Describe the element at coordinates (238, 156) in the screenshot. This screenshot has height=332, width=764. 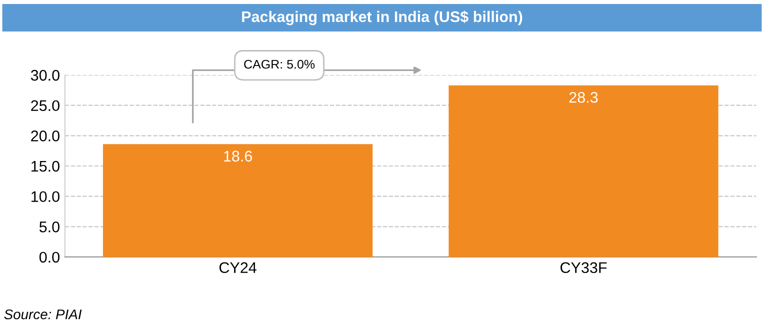
I see `data-label: 18.6` at that location.